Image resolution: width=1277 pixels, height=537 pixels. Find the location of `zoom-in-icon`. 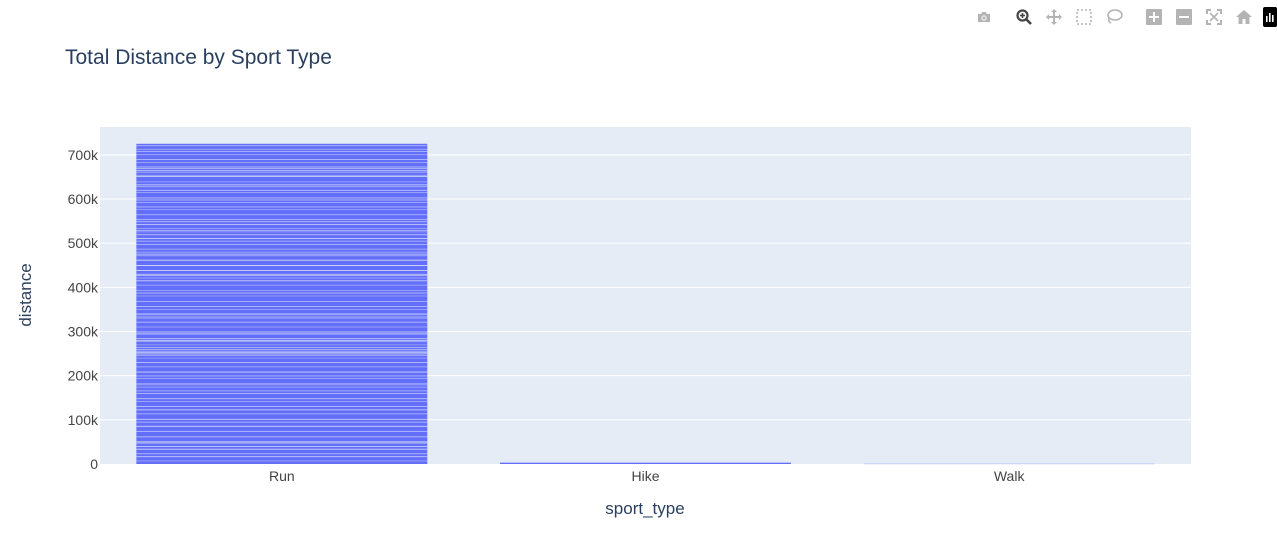

zoom-in-icon is located at coordinates (1154, 17).